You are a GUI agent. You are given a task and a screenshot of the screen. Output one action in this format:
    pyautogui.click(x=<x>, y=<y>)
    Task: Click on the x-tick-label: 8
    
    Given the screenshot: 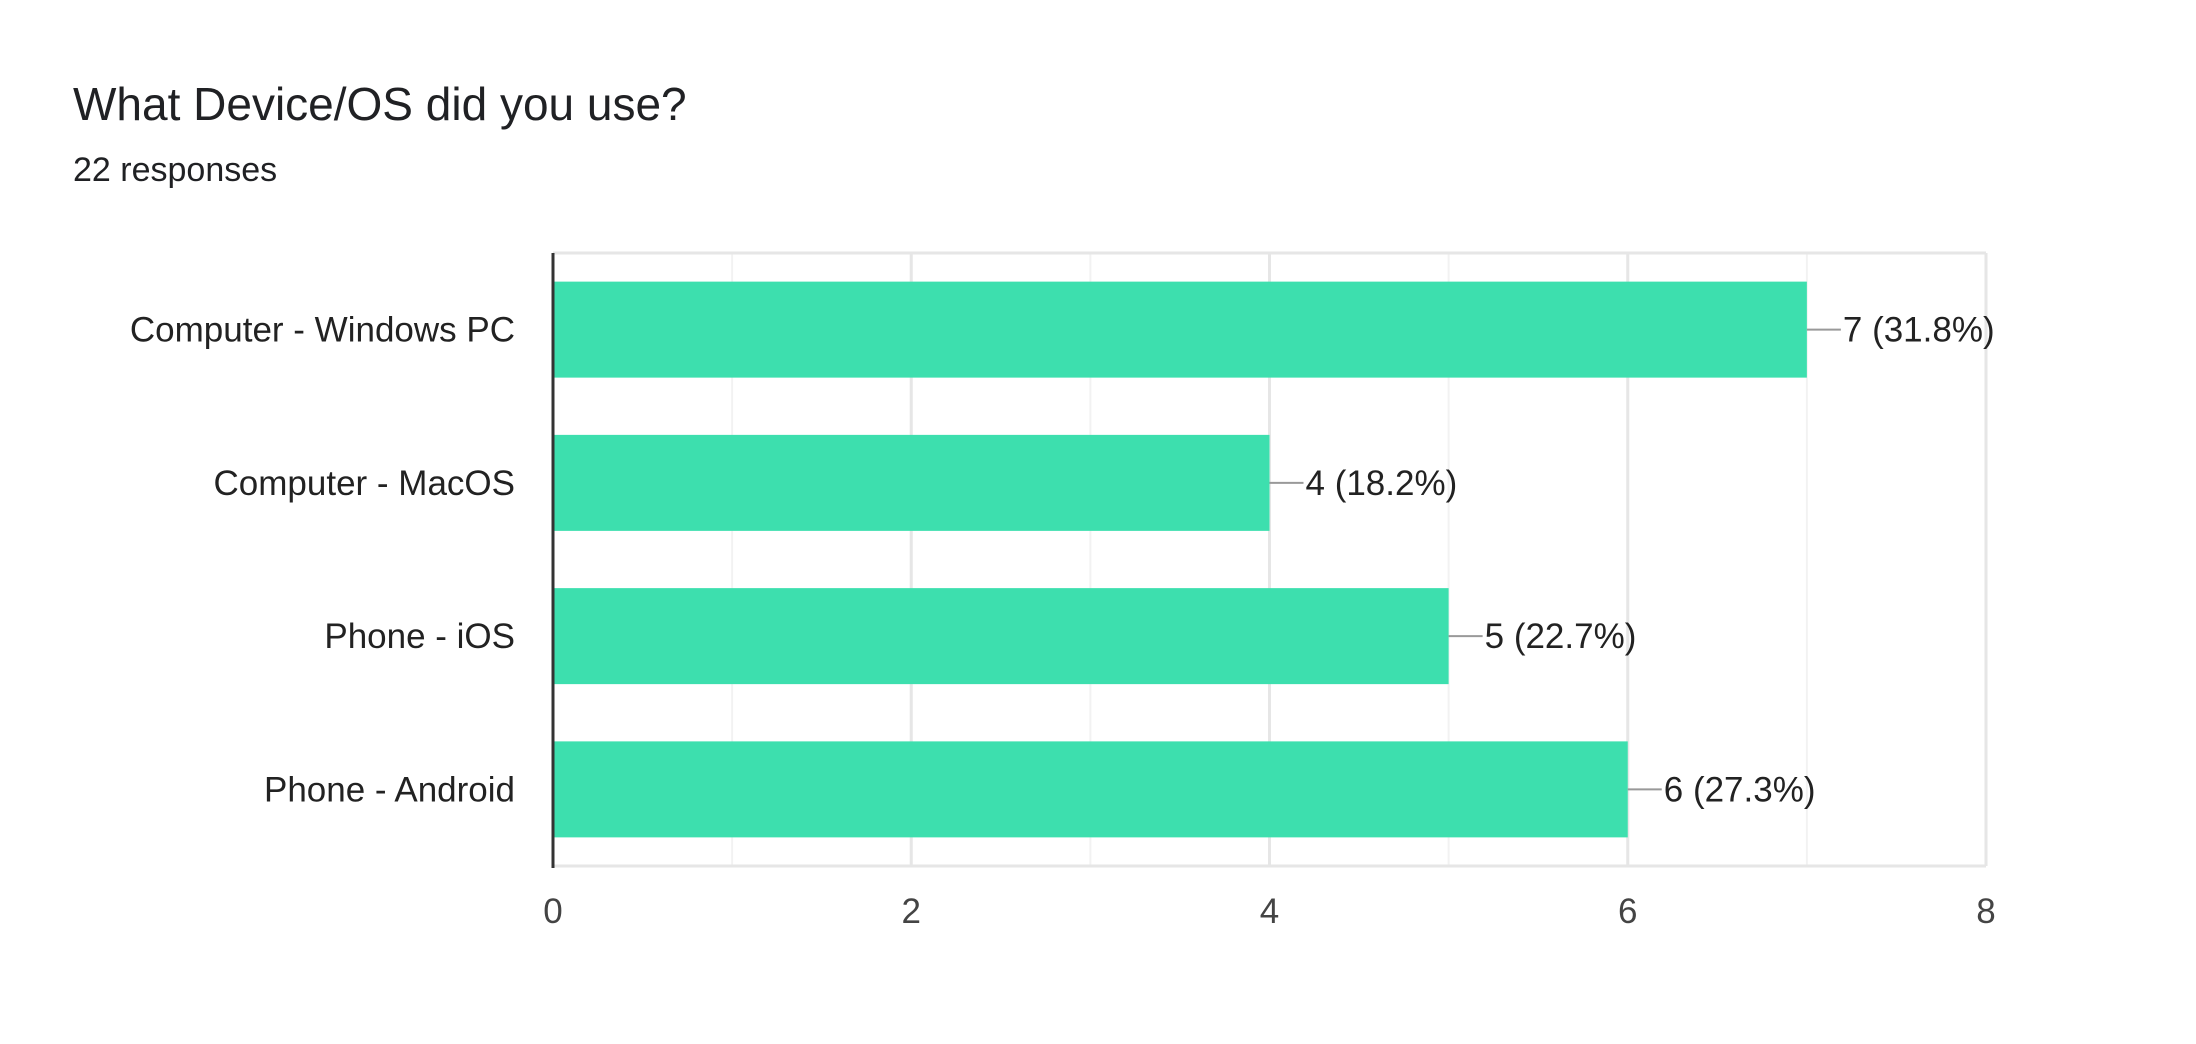 What is the action you would take?
    pyautogui.click(x=1985, y=911)
    